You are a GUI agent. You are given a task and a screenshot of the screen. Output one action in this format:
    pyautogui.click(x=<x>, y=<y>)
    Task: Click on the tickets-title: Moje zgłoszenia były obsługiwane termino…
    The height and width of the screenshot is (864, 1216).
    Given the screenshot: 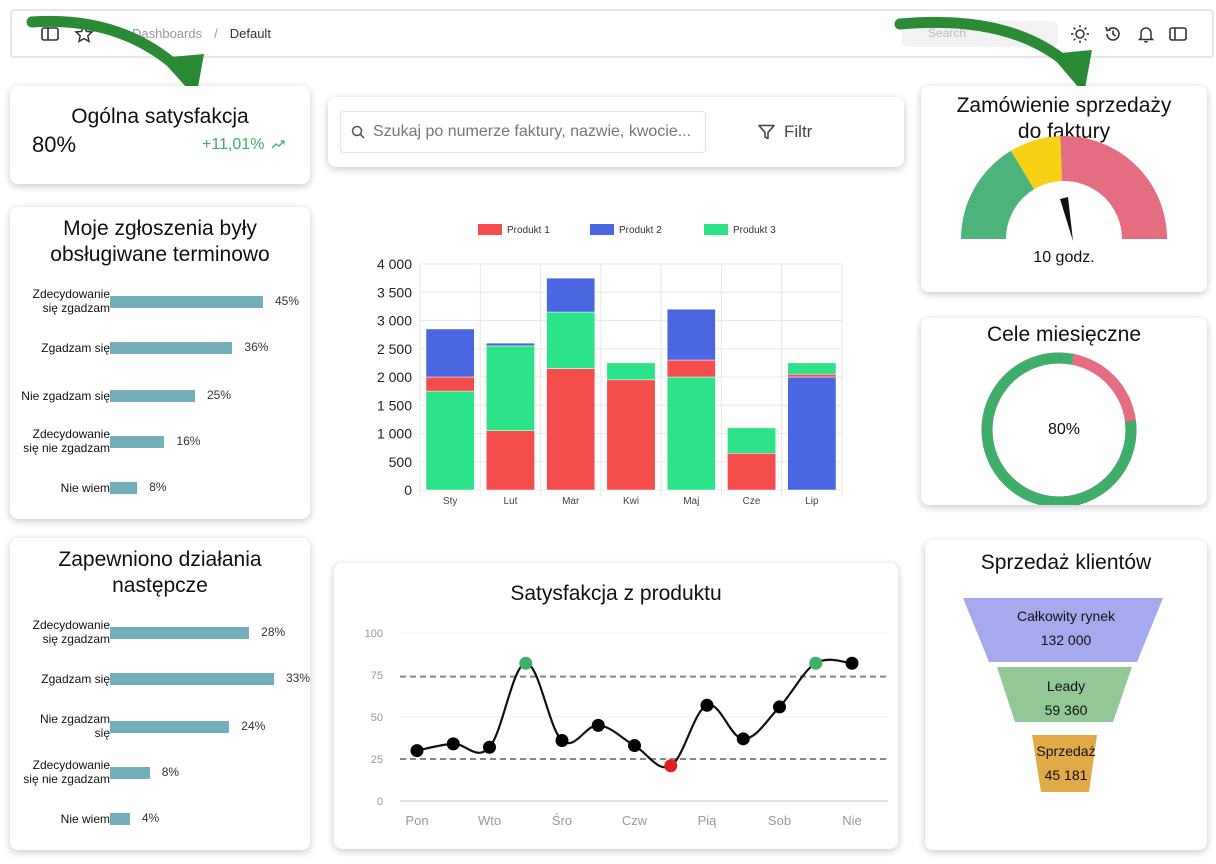 What is the action you would take?
    pyautogui.click(x=160, y=242)
    